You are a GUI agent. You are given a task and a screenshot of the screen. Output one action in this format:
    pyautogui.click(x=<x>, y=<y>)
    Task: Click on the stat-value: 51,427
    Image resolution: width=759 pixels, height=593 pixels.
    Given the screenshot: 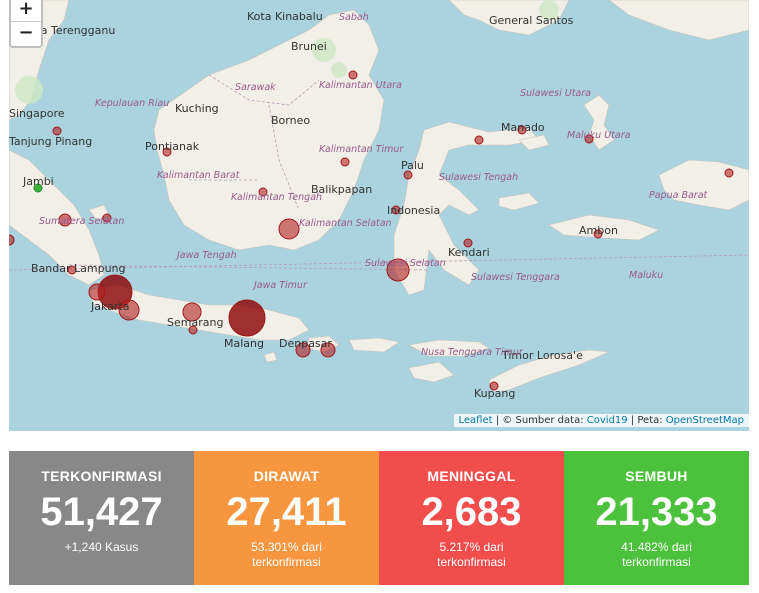 What is the action you would take?
    pyautogui.click(x=101, y=512)
    